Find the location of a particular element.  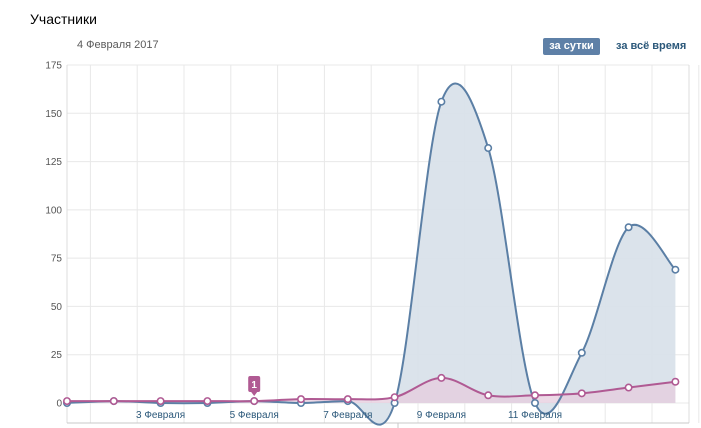

page-title: Участники is located at coordinates (63, 19).